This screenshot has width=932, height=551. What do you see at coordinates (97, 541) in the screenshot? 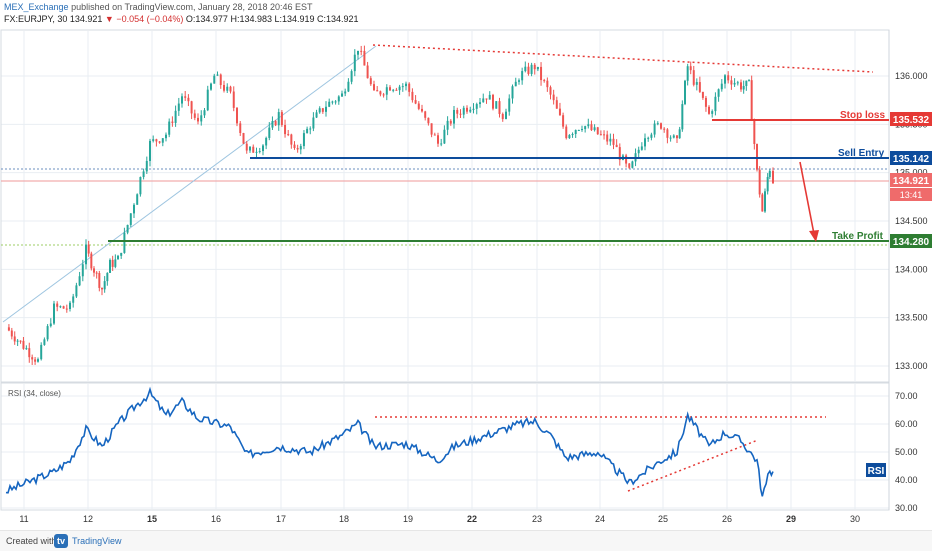
I see `tradingview-link: TradingView` at bounding box center [97, 541].